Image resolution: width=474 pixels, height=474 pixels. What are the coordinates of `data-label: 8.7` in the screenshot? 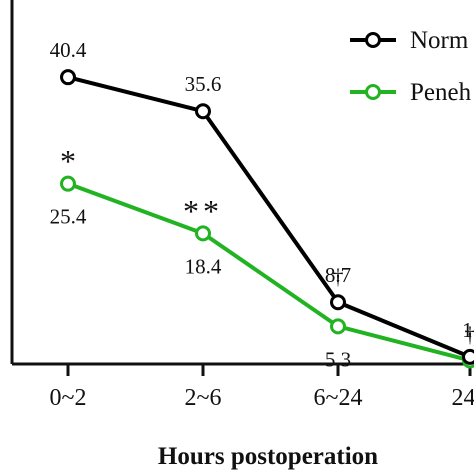 It's located at (338, 275).